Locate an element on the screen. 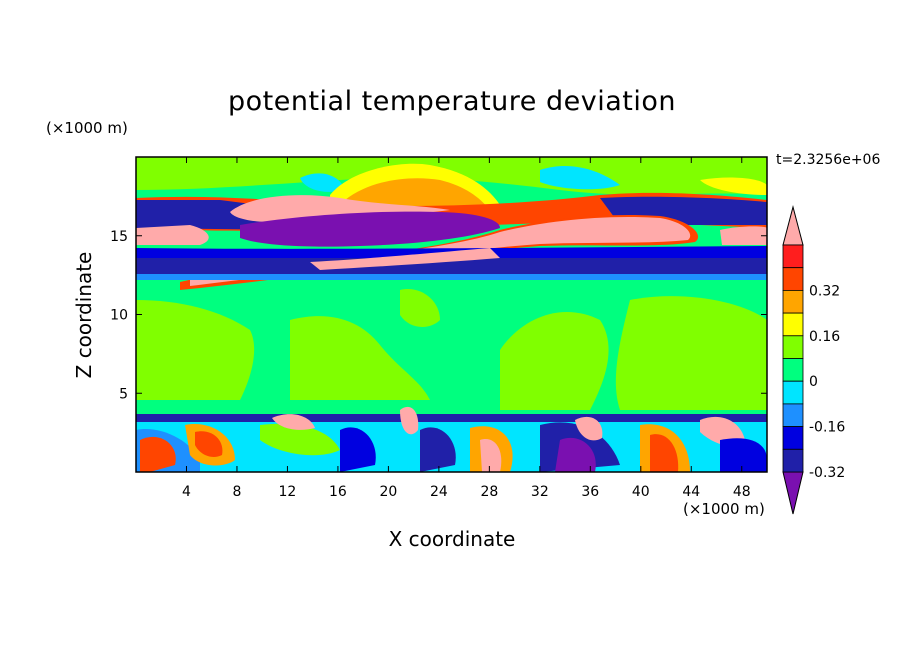 The image size is (904, 654). x-tick-label: 16 is located at coordinates (338, 492).